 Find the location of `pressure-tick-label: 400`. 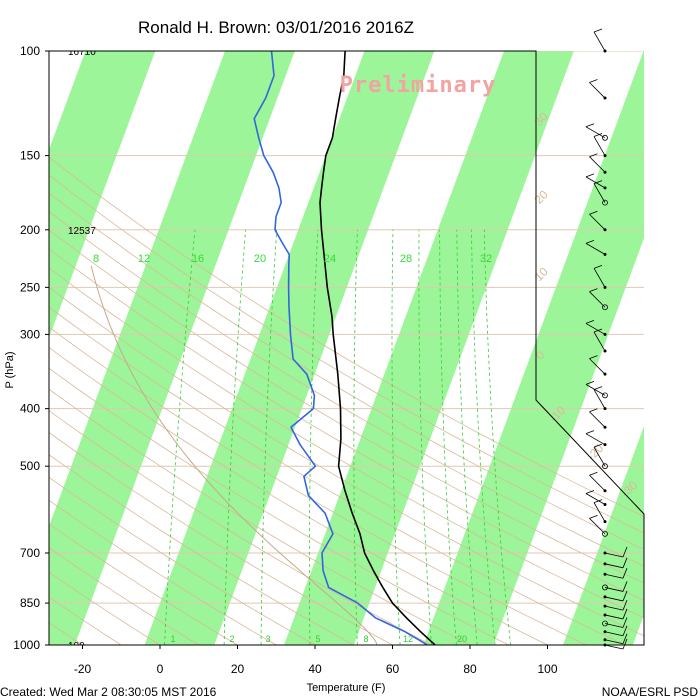

pressure-tick-label: 400 is located at coordinates (30, 409).